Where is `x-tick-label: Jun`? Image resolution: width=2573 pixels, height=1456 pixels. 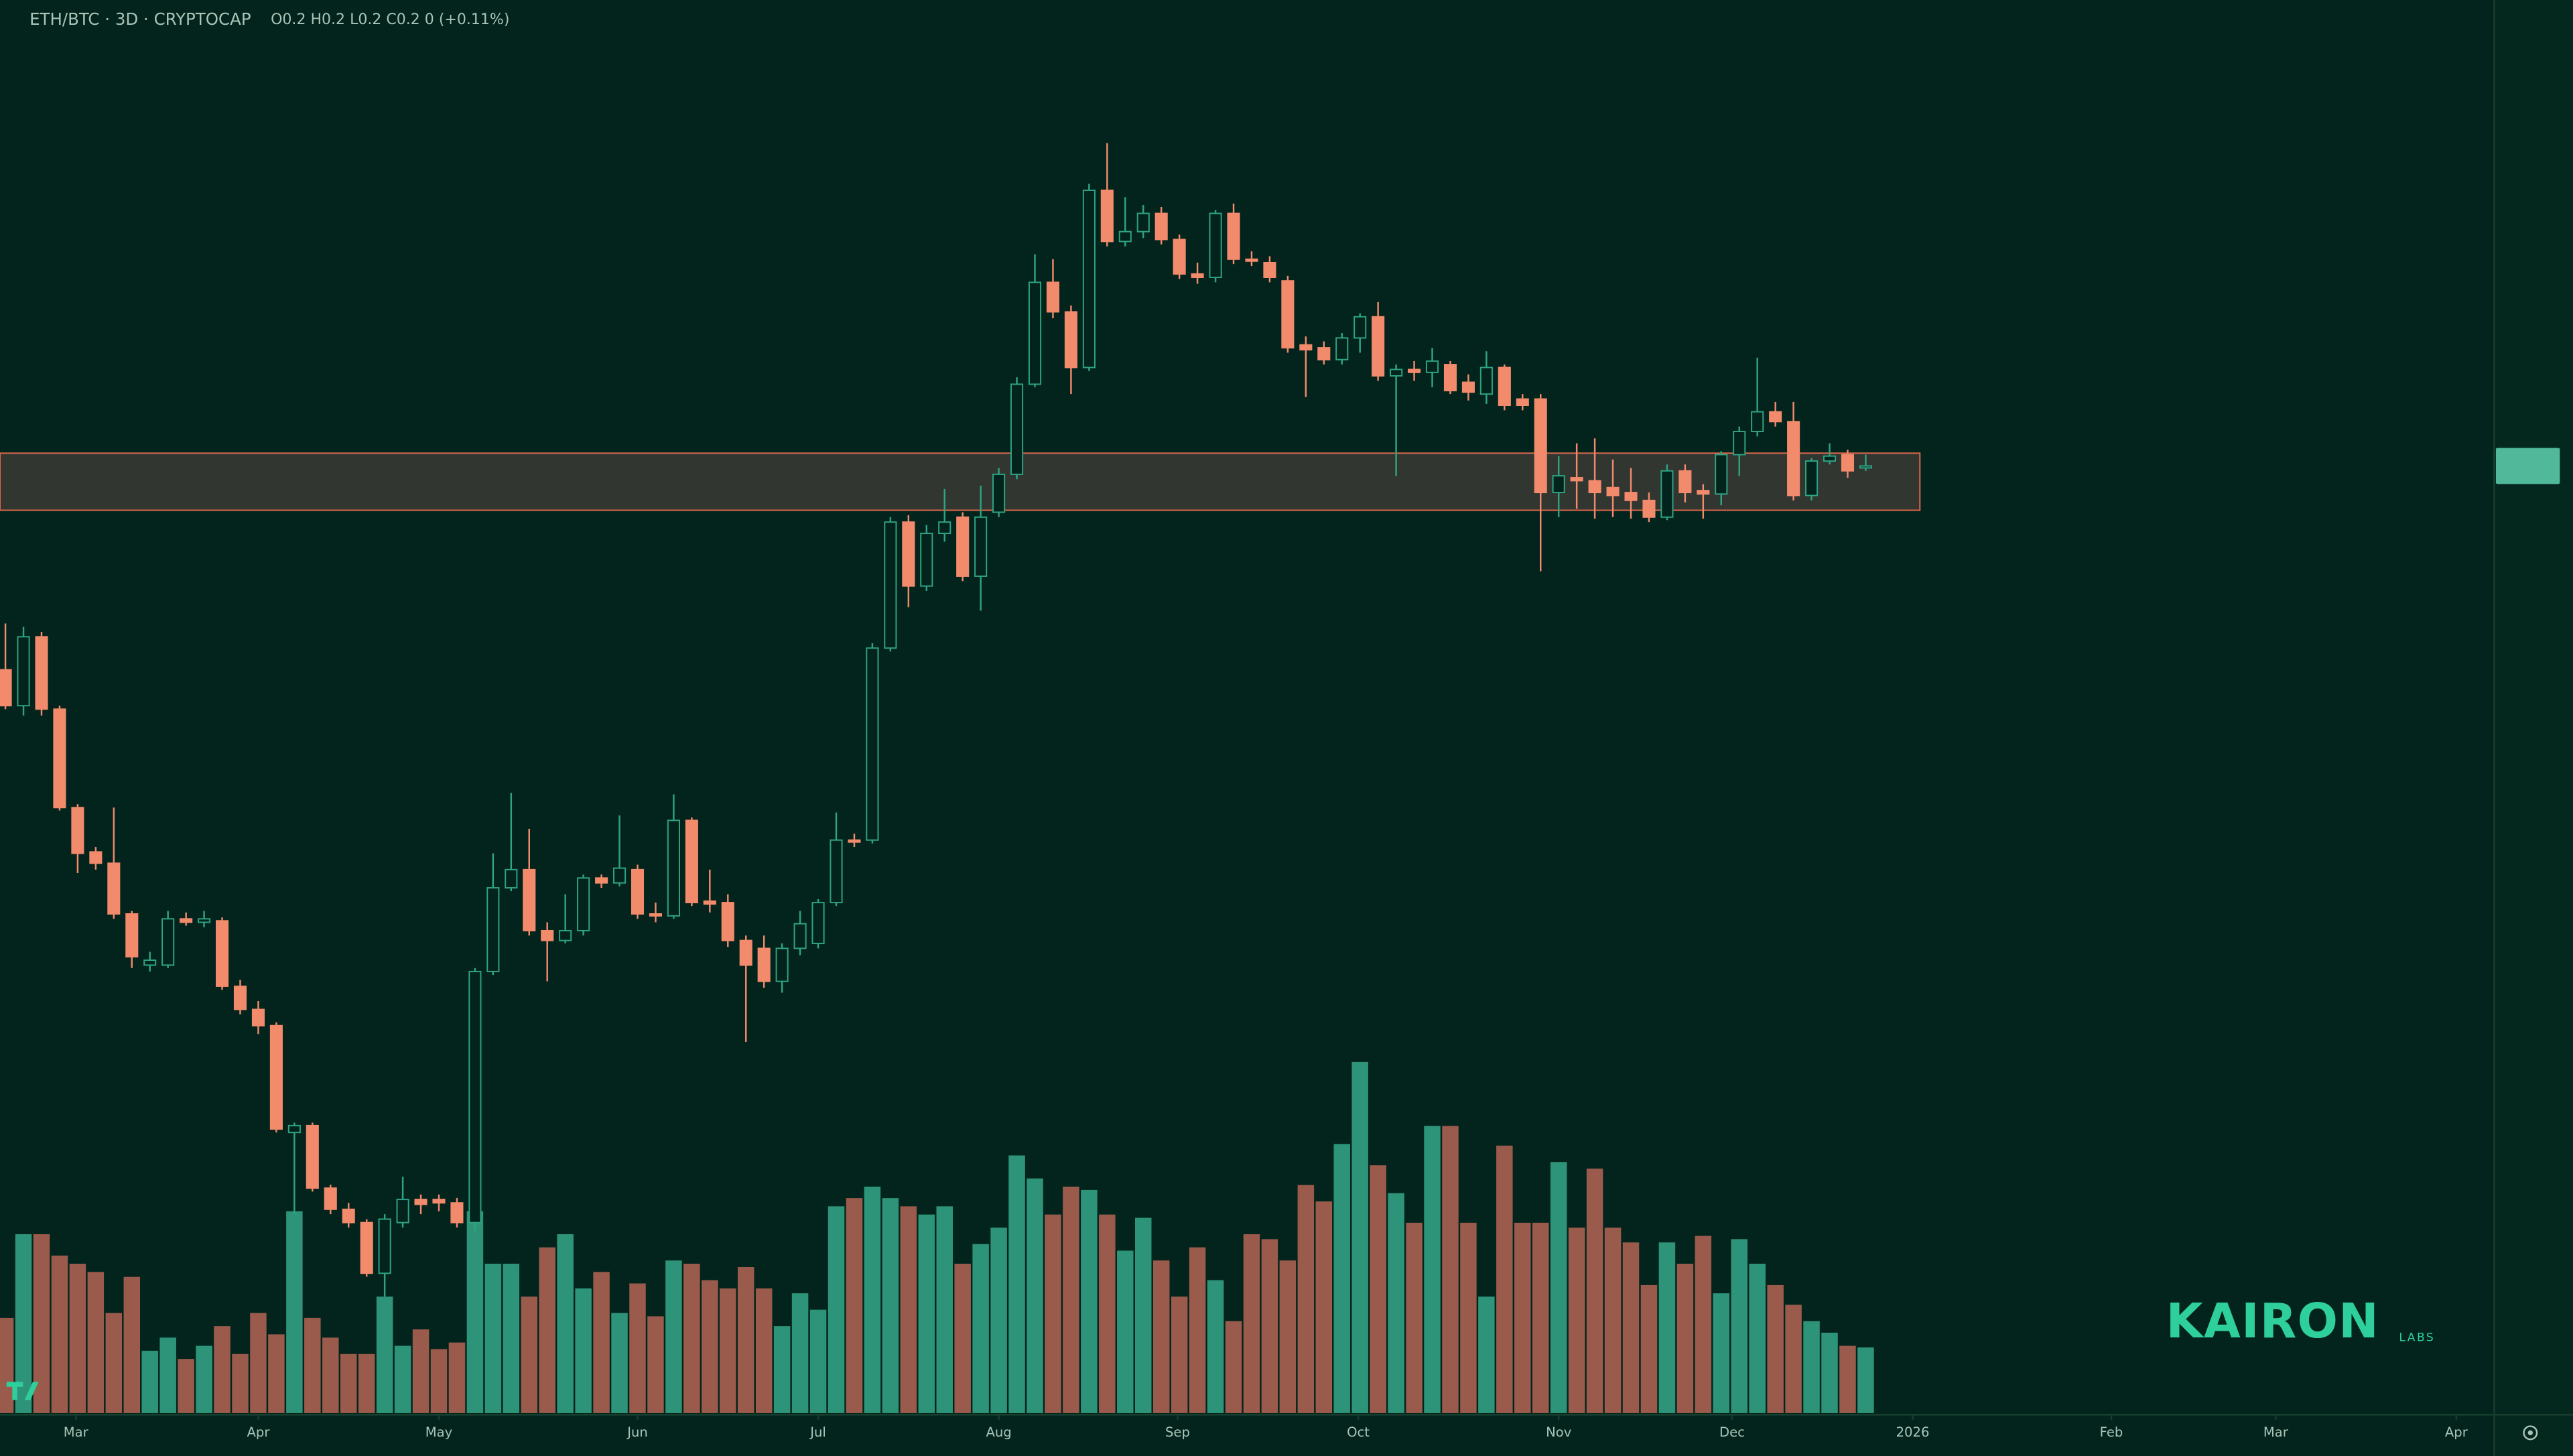 x-tick-label: Jun is located at coordinates (637, 1432).